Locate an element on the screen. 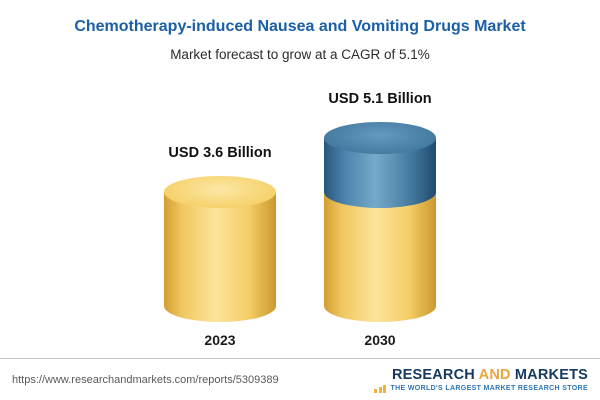 This screenshot has height=400, width=600. logo-word-research: RESEARCH is located at coordinates (433, 374).